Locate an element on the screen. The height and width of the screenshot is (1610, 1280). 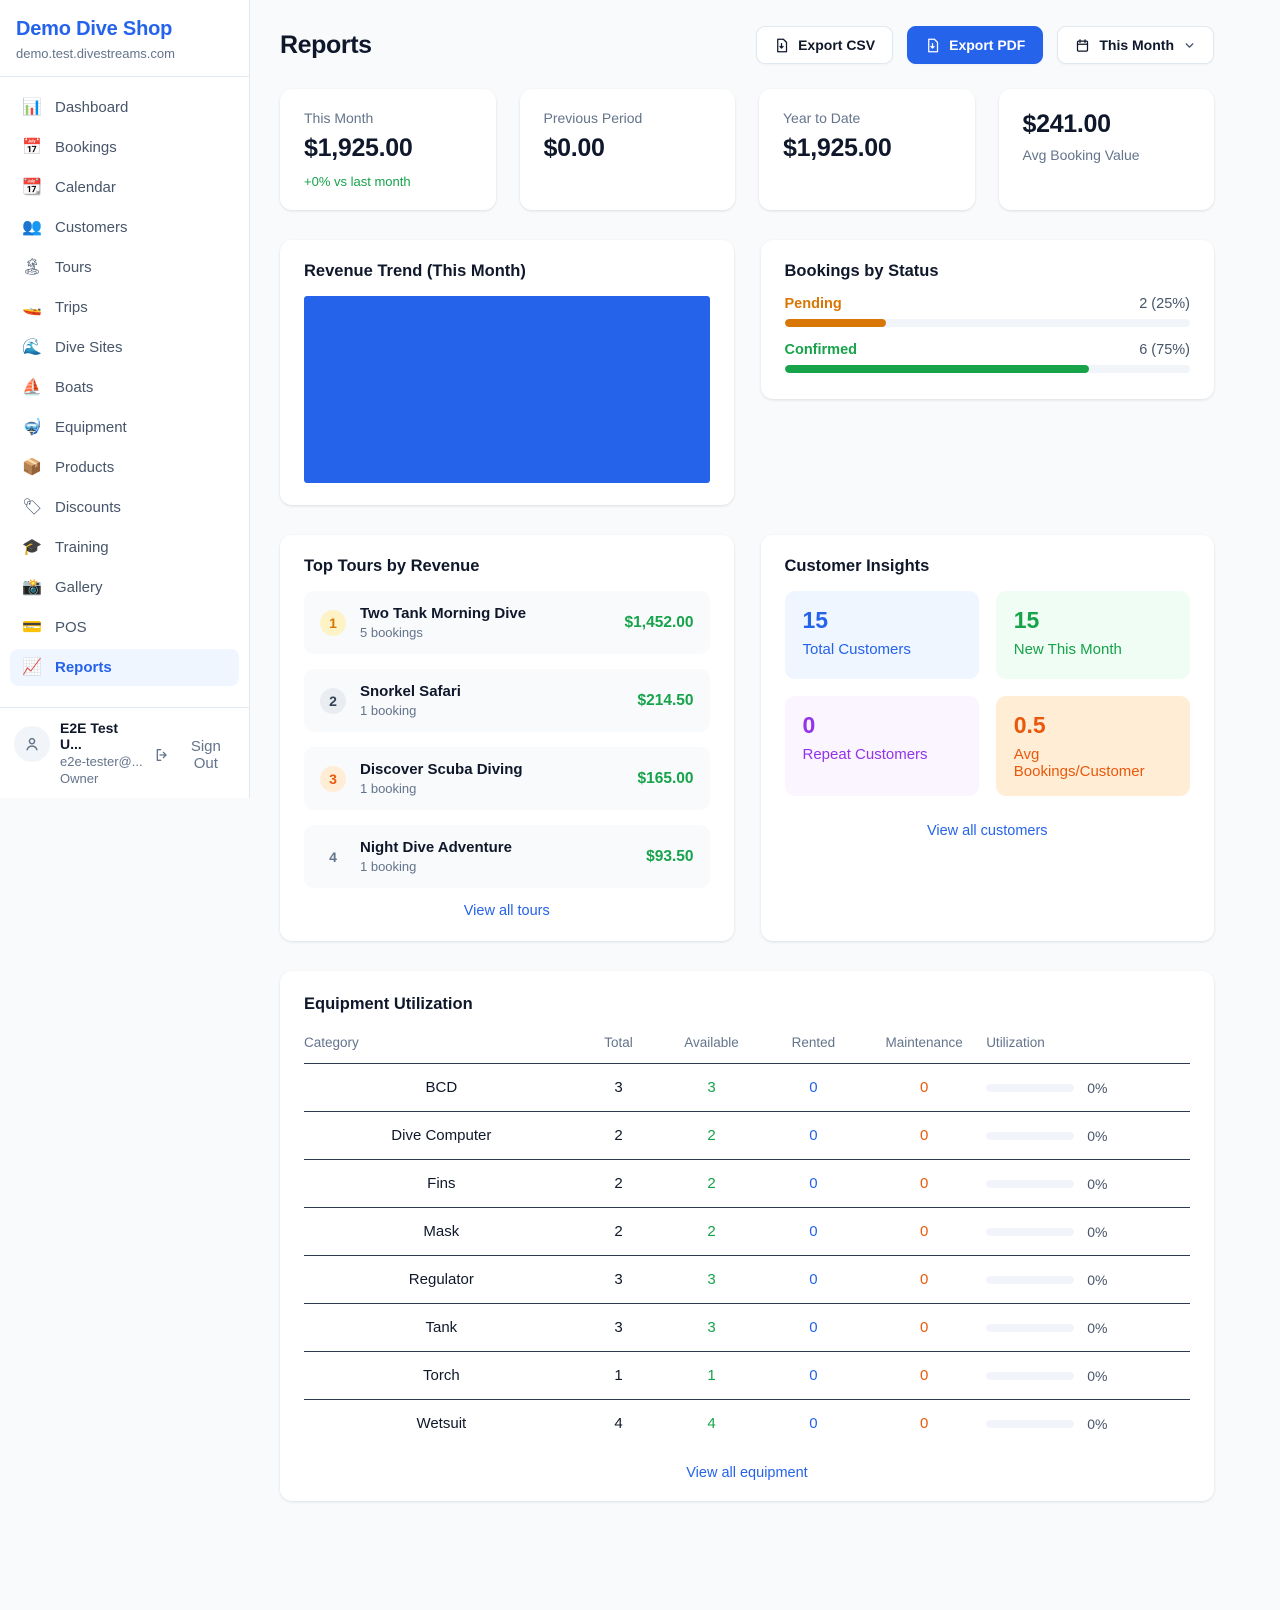
sidebar-item-label: Trips is located at coordinates (71, 307).